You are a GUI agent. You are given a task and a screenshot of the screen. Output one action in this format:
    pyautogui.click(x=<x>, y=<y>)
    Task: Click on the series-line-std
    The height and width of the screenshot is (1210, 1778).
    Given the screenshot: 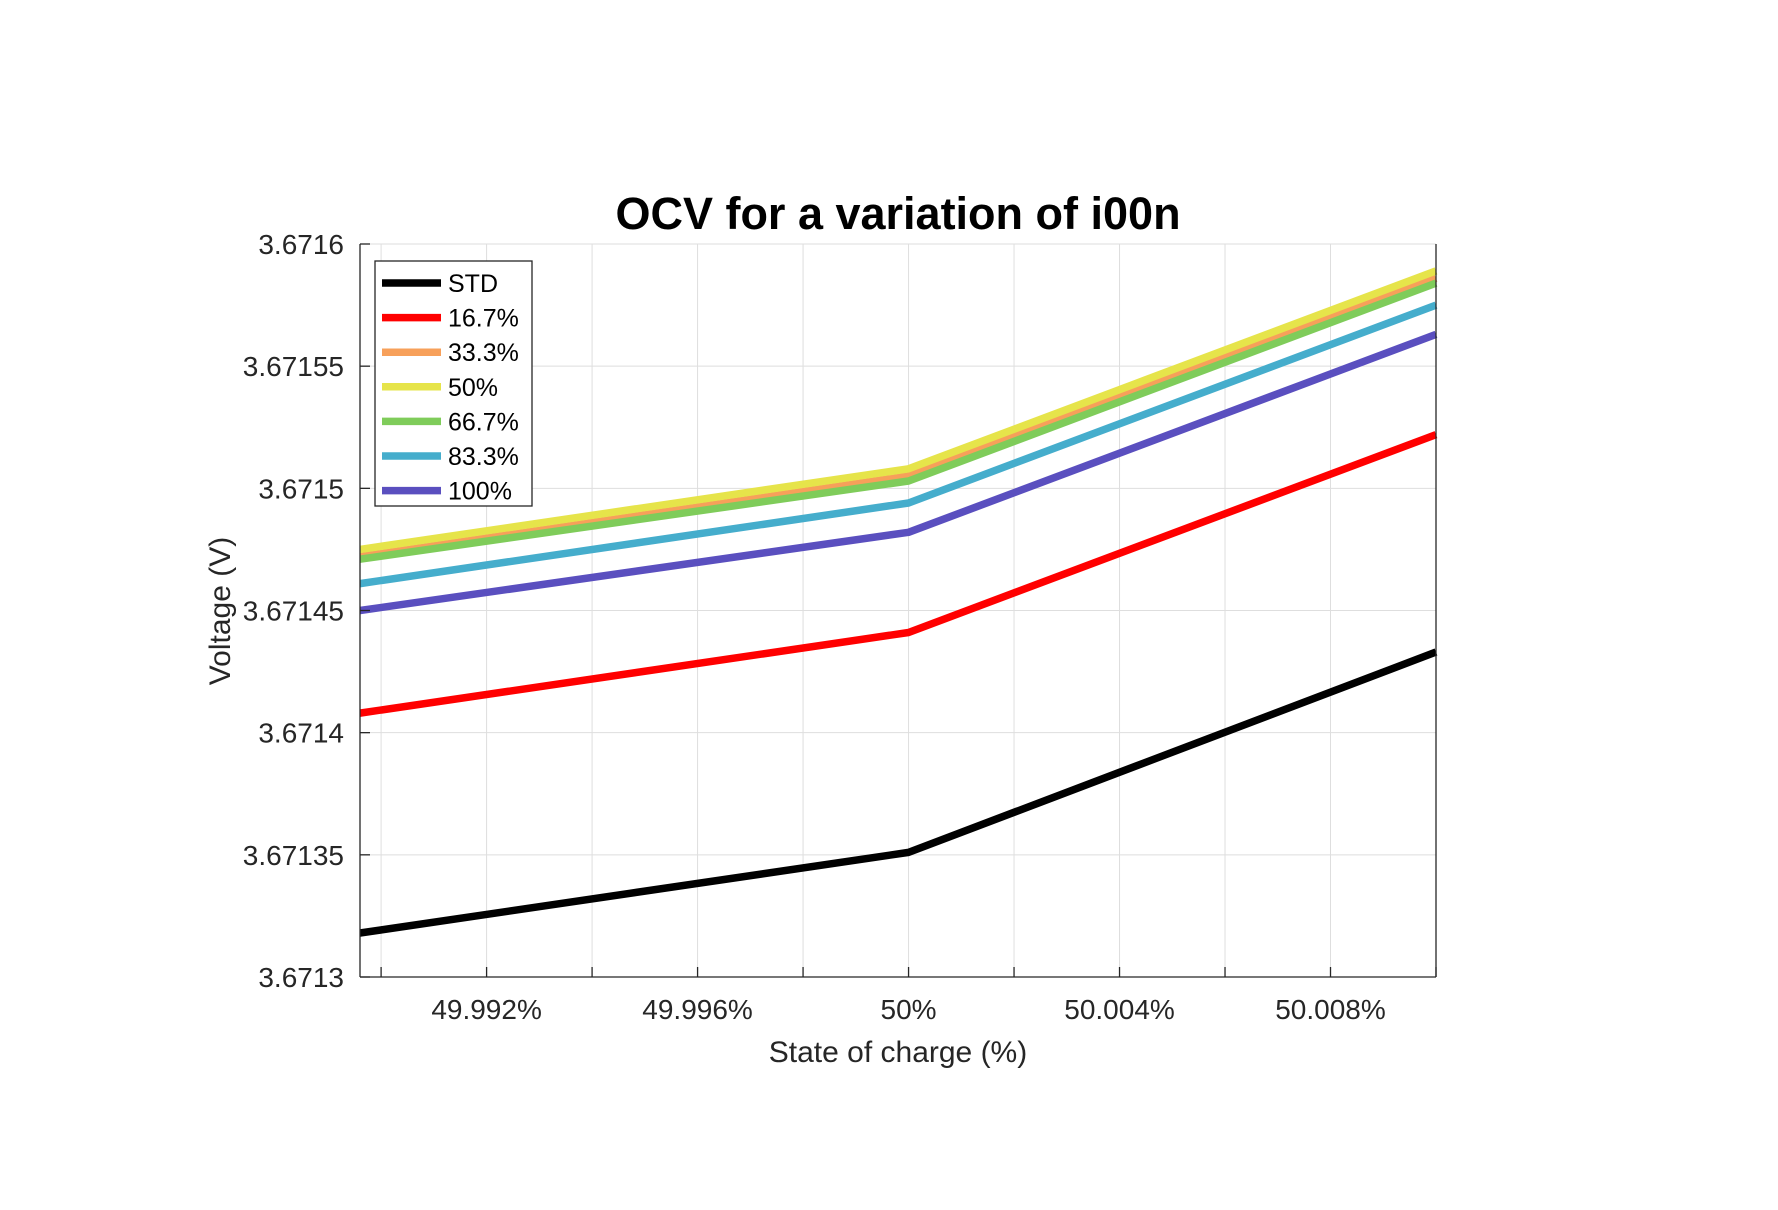 What is the action you would take?
    pyautogui.click(x=898, y=792)
    